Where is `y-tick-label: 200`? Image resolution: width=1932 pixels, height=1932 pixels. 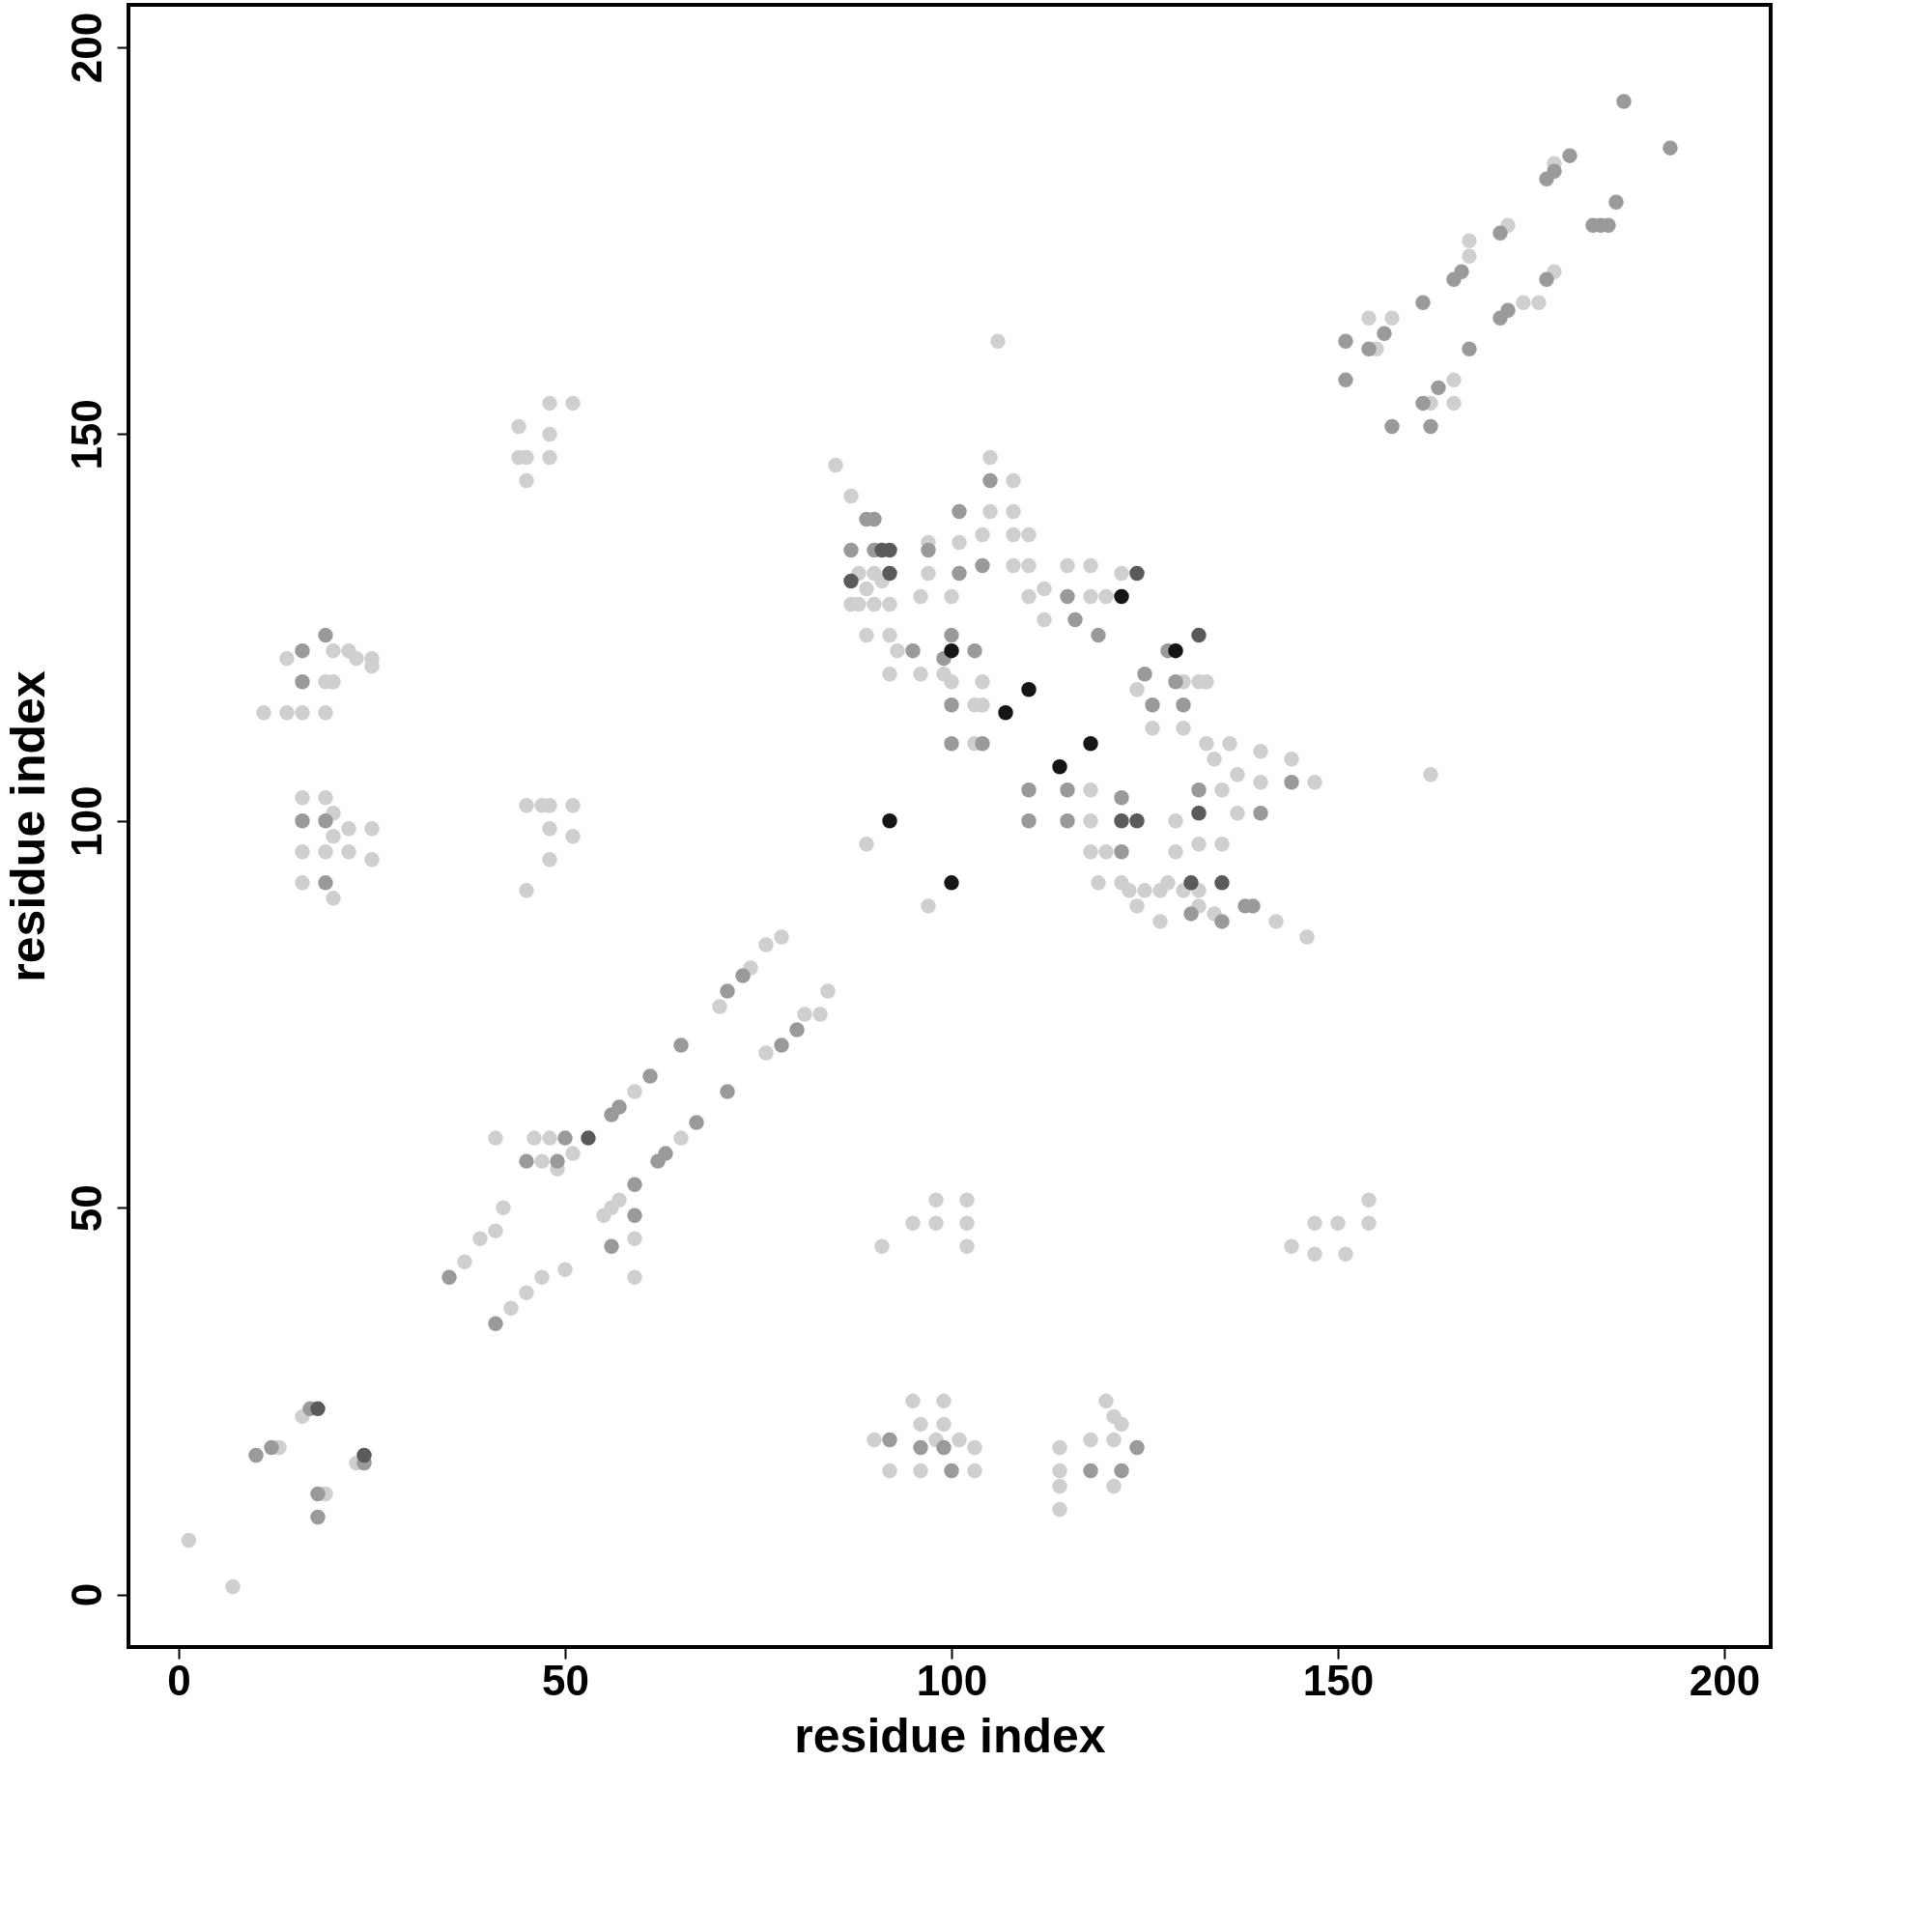
y-tick-label: 200 is located at coordinates (86, 48).